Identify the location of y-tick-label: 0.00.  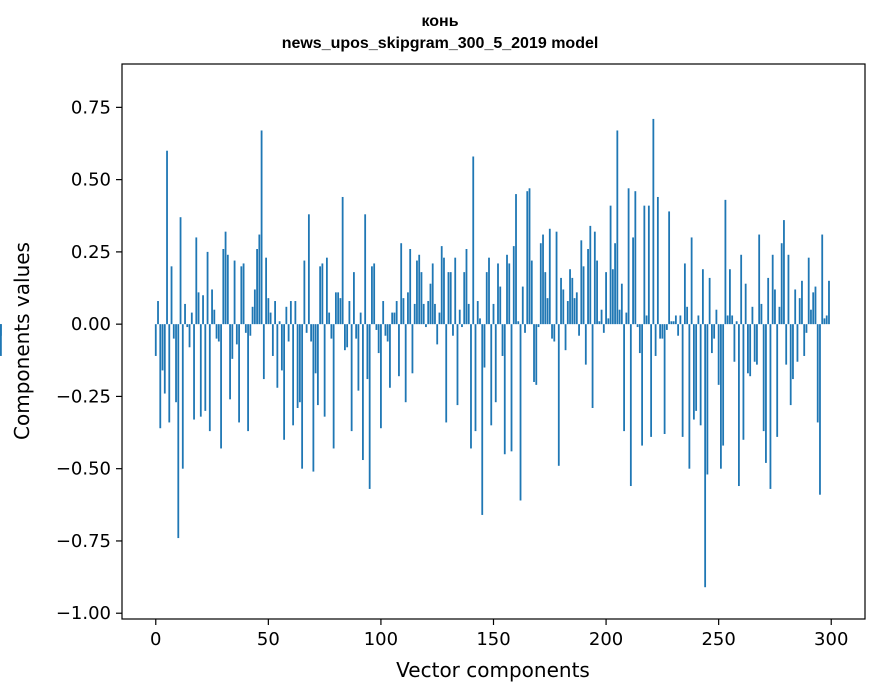
(91, 324).